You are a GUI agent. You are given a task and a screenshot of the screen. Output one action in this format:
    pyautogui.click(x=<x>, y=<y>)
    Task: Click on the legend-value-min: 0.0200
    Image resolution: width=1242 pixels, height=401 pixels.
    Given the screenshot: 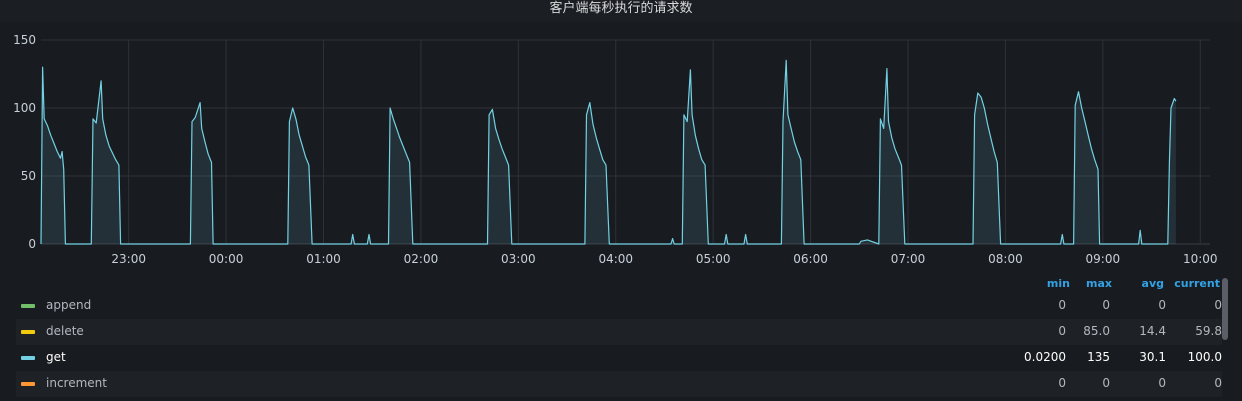 What is the action you would take?
    pyautogui.click(x=1045, y=357)
    